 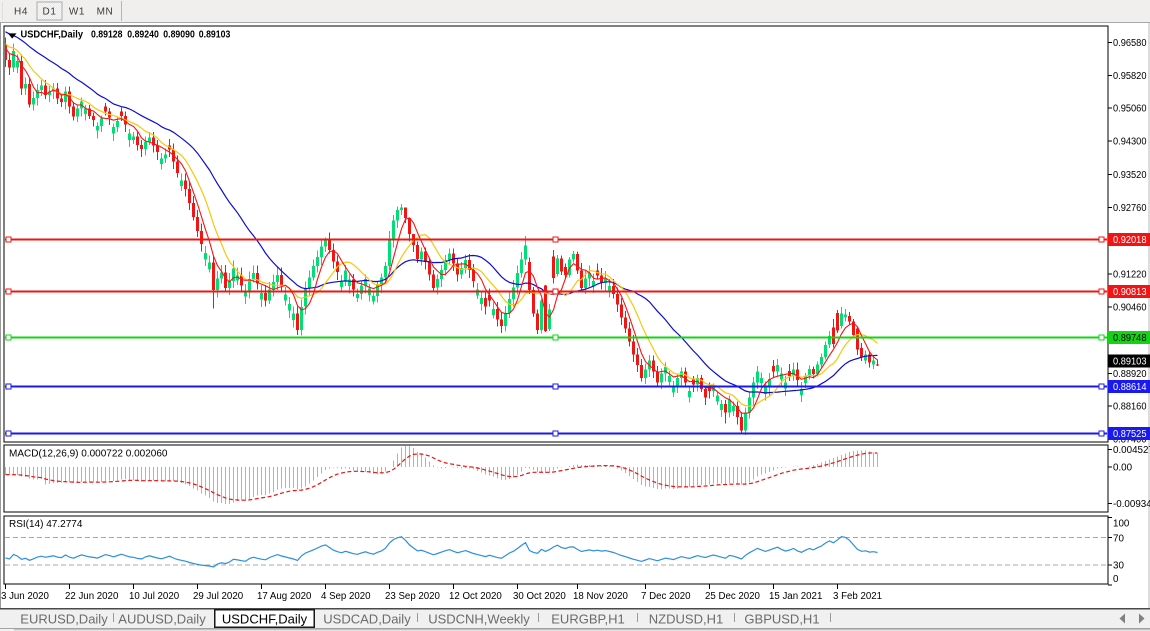 What do you see at coordinates (107, 34) in the screenshot?
I see `svg-text: 0.89128` at bounding box center [107, 34].